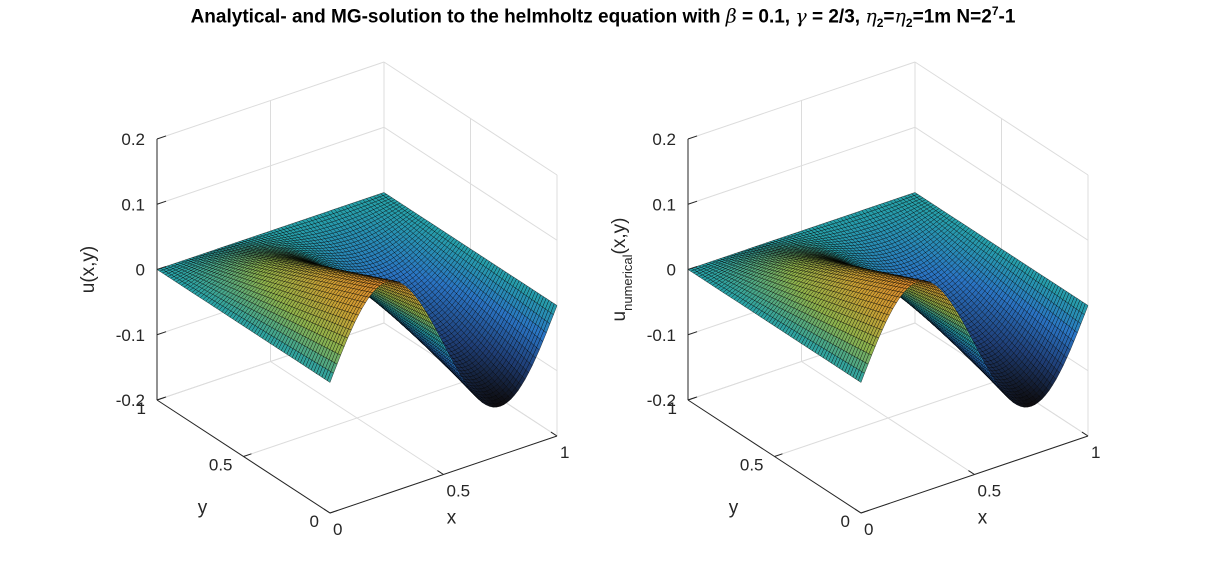 The image size is (1206, 572). I want to click on z-tick-label: 0.1, so click(133, 204).